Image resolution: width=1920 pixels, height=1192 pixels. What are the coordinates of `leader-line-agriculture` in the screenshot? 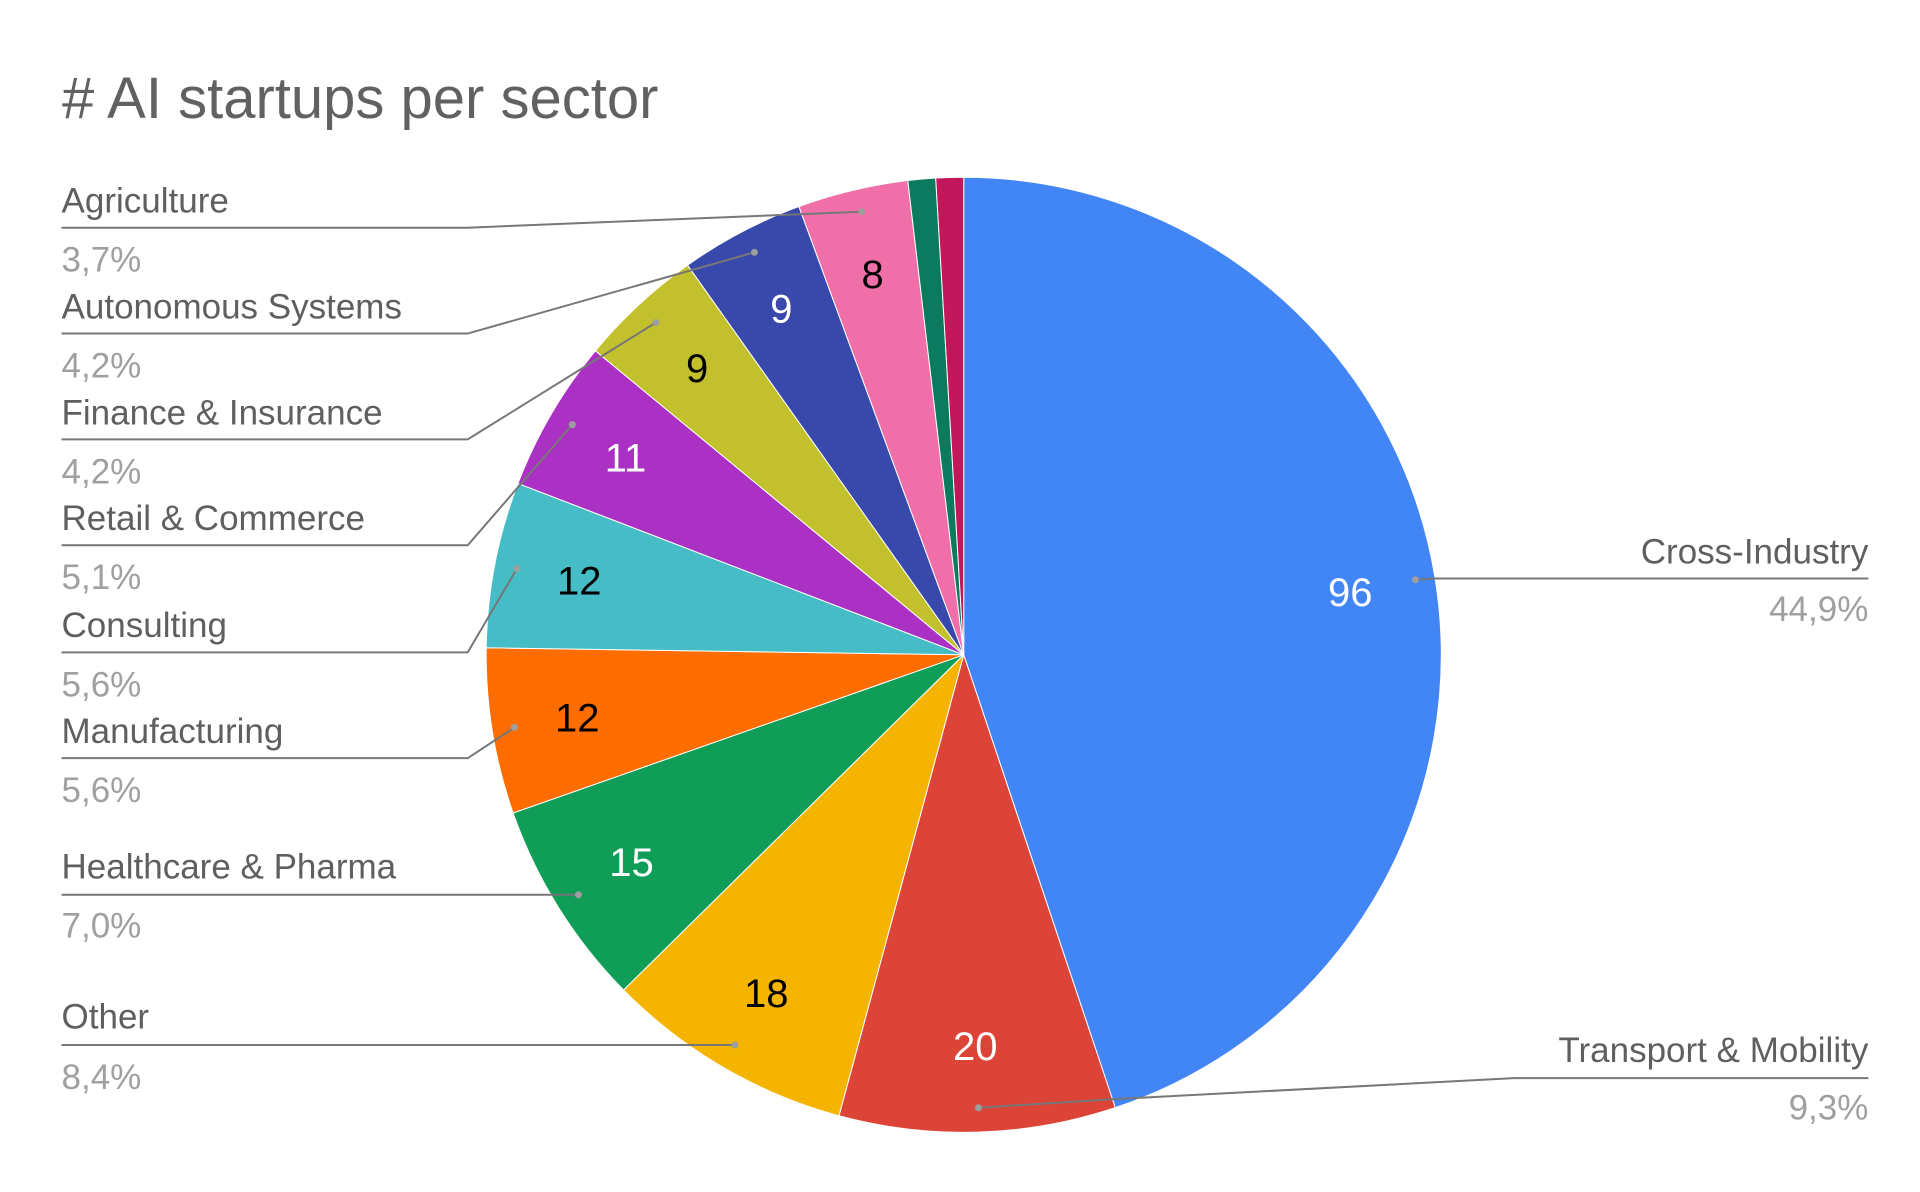 It's located at (461, 219).